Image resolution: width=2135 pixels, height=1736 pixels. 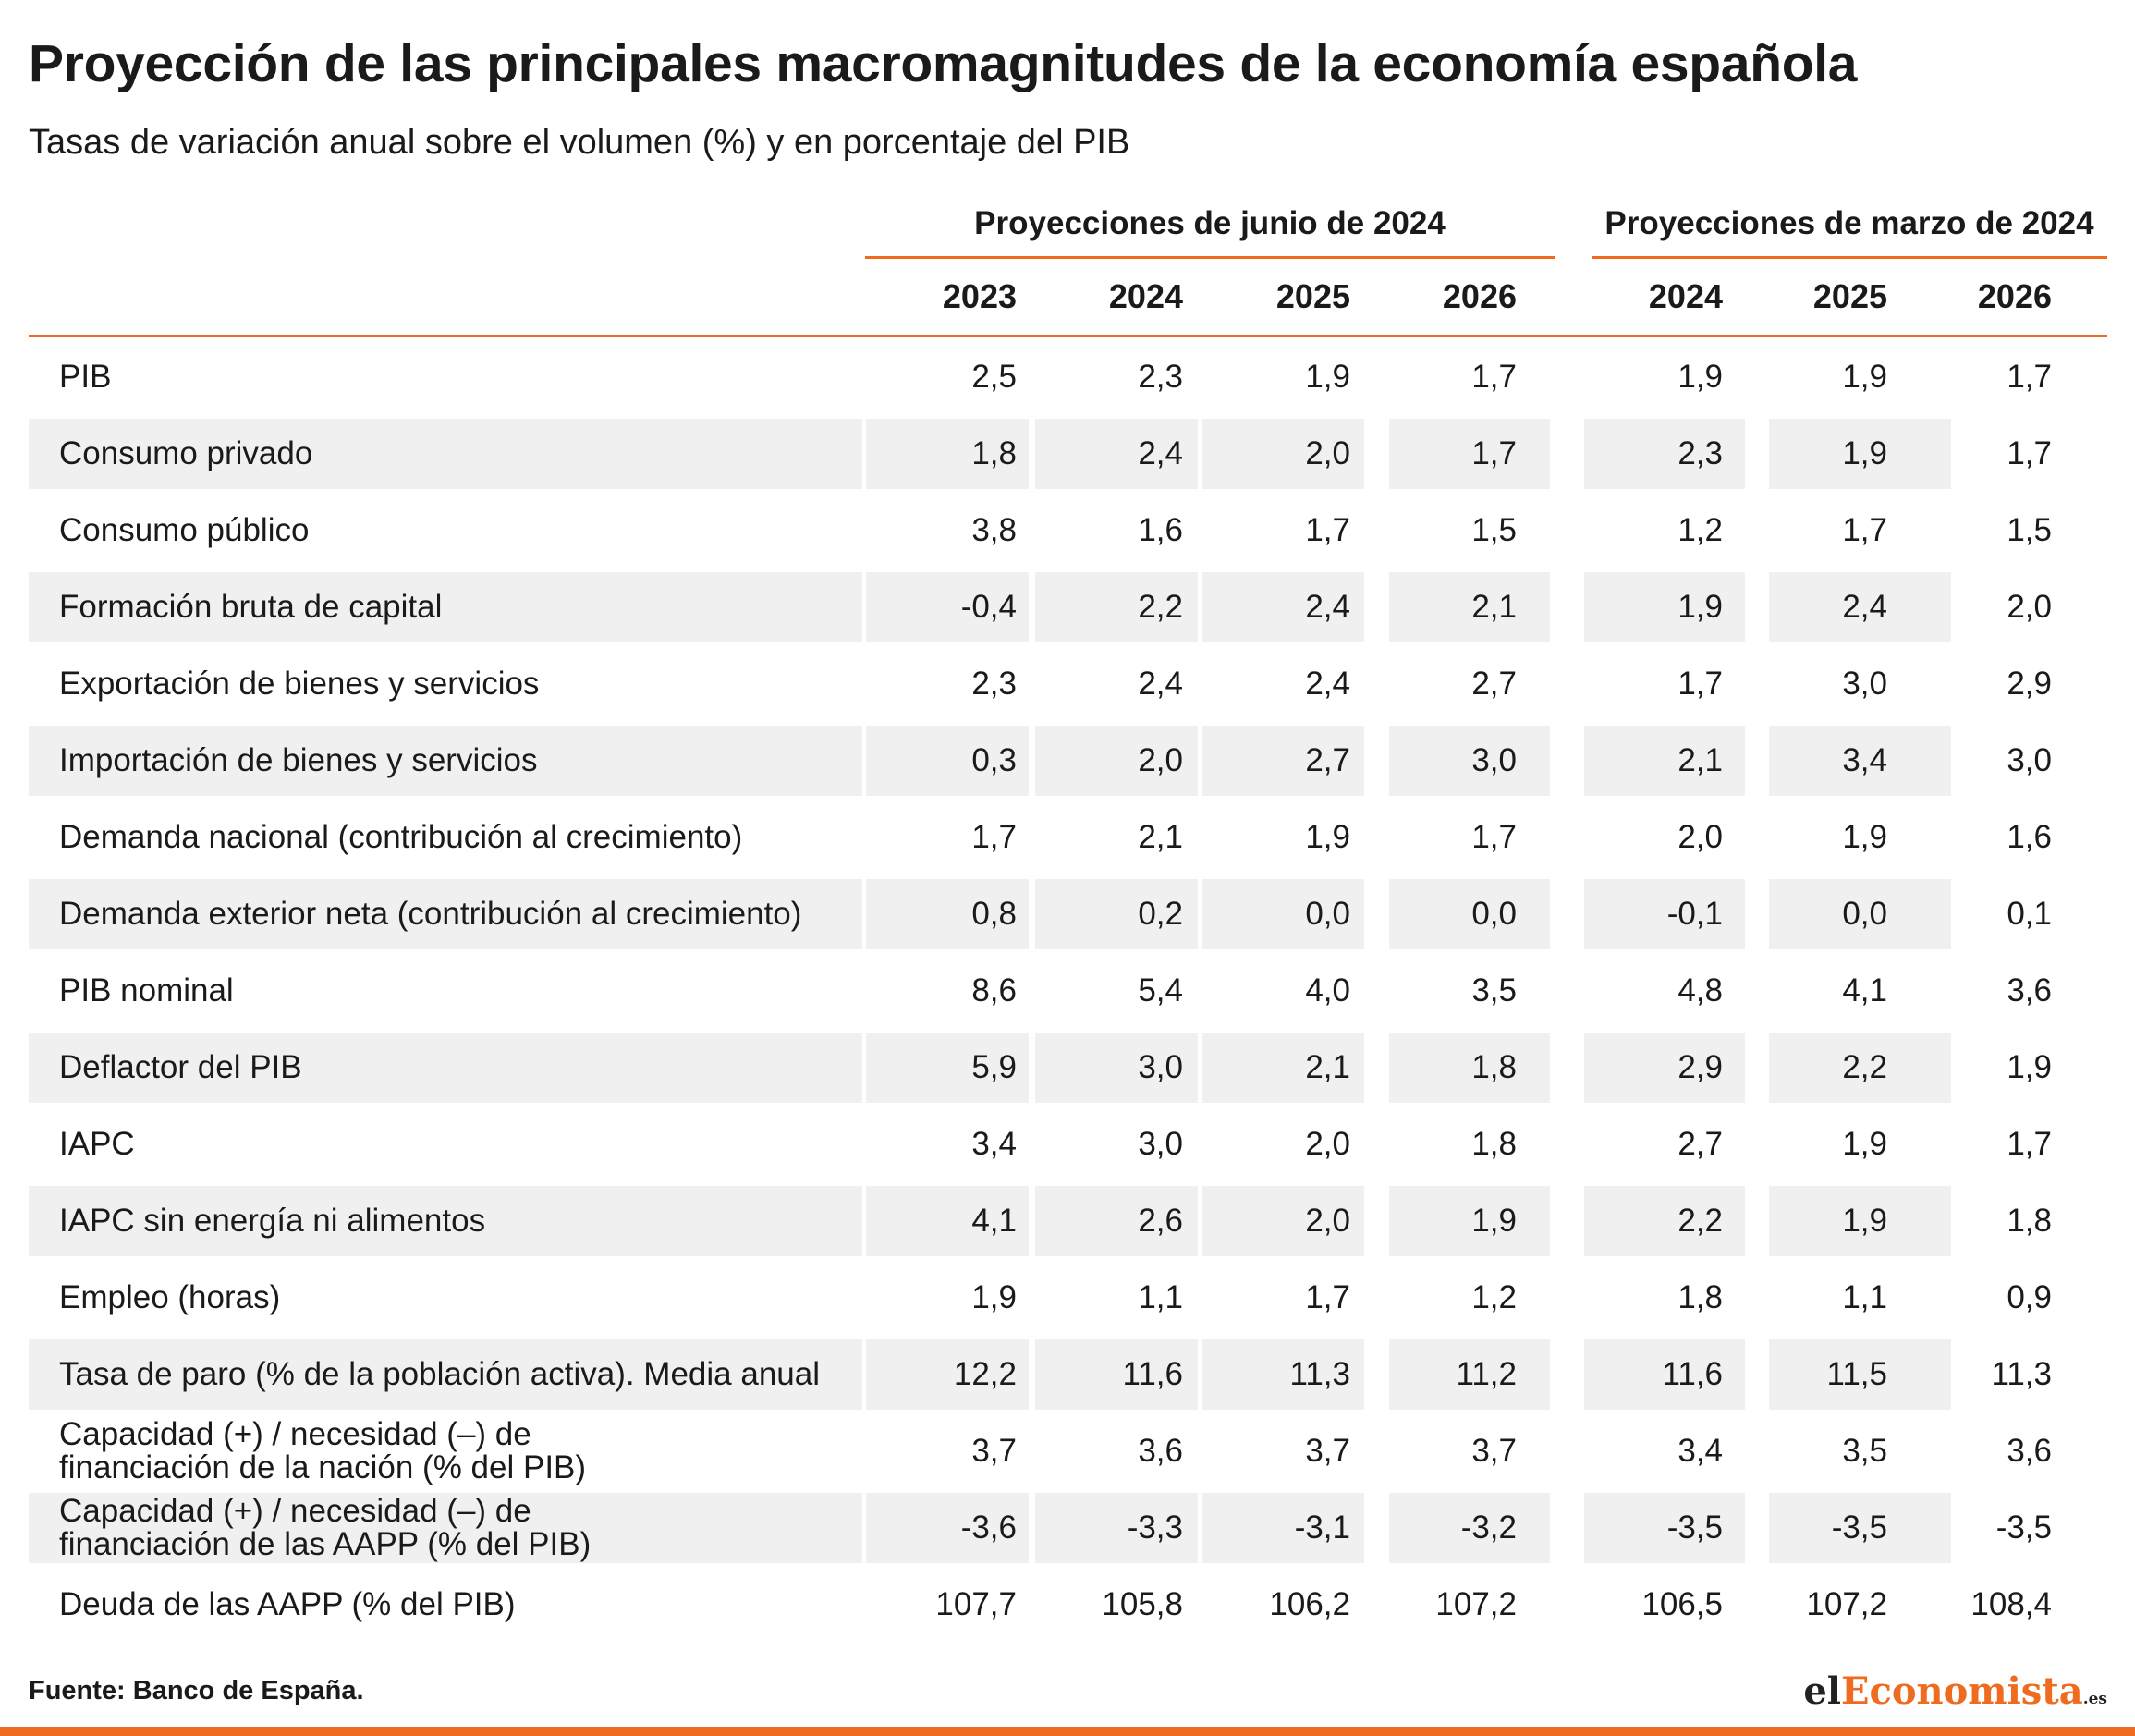 I want to click on row-value: 2,5, so click(x=994, y=377).